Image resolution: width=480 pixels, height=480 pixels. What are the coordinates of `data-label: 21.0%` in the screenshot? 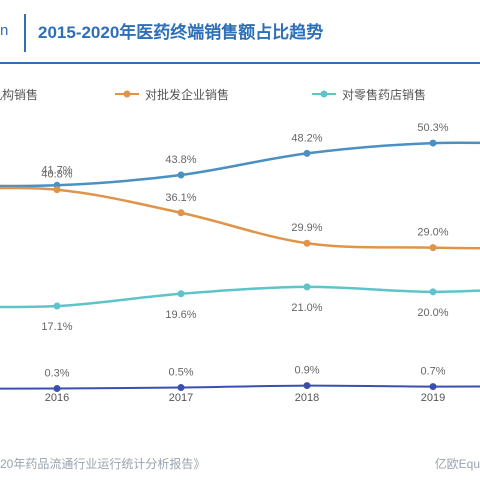 It's located at (306, 308).